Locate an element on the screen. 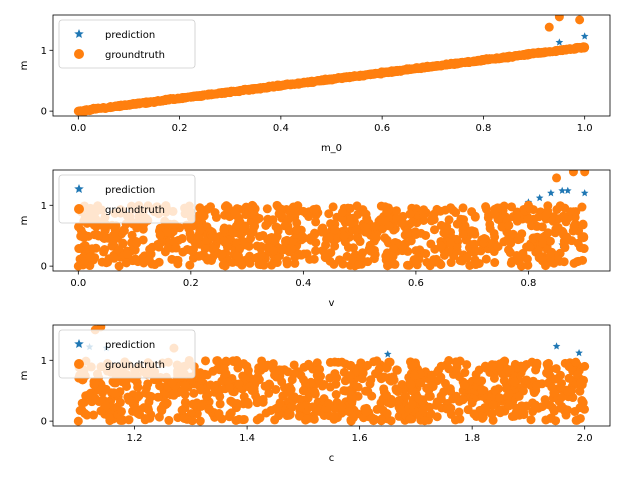  prediction-point is located at coordinates (559, 42).